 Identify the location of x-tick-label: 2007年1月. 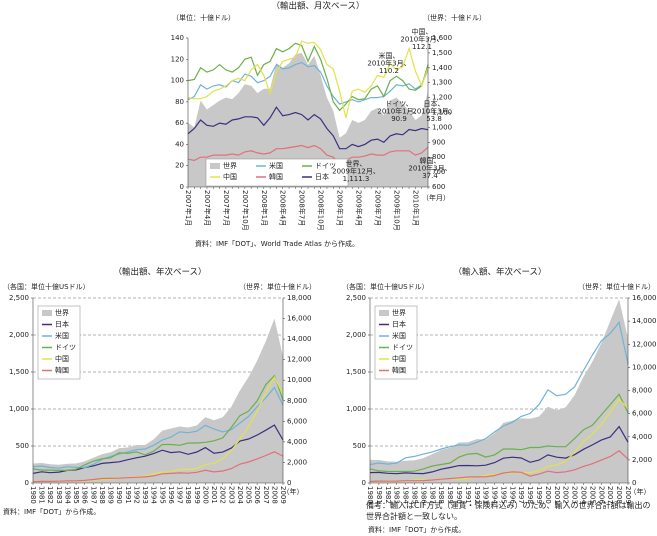
(188, 208).